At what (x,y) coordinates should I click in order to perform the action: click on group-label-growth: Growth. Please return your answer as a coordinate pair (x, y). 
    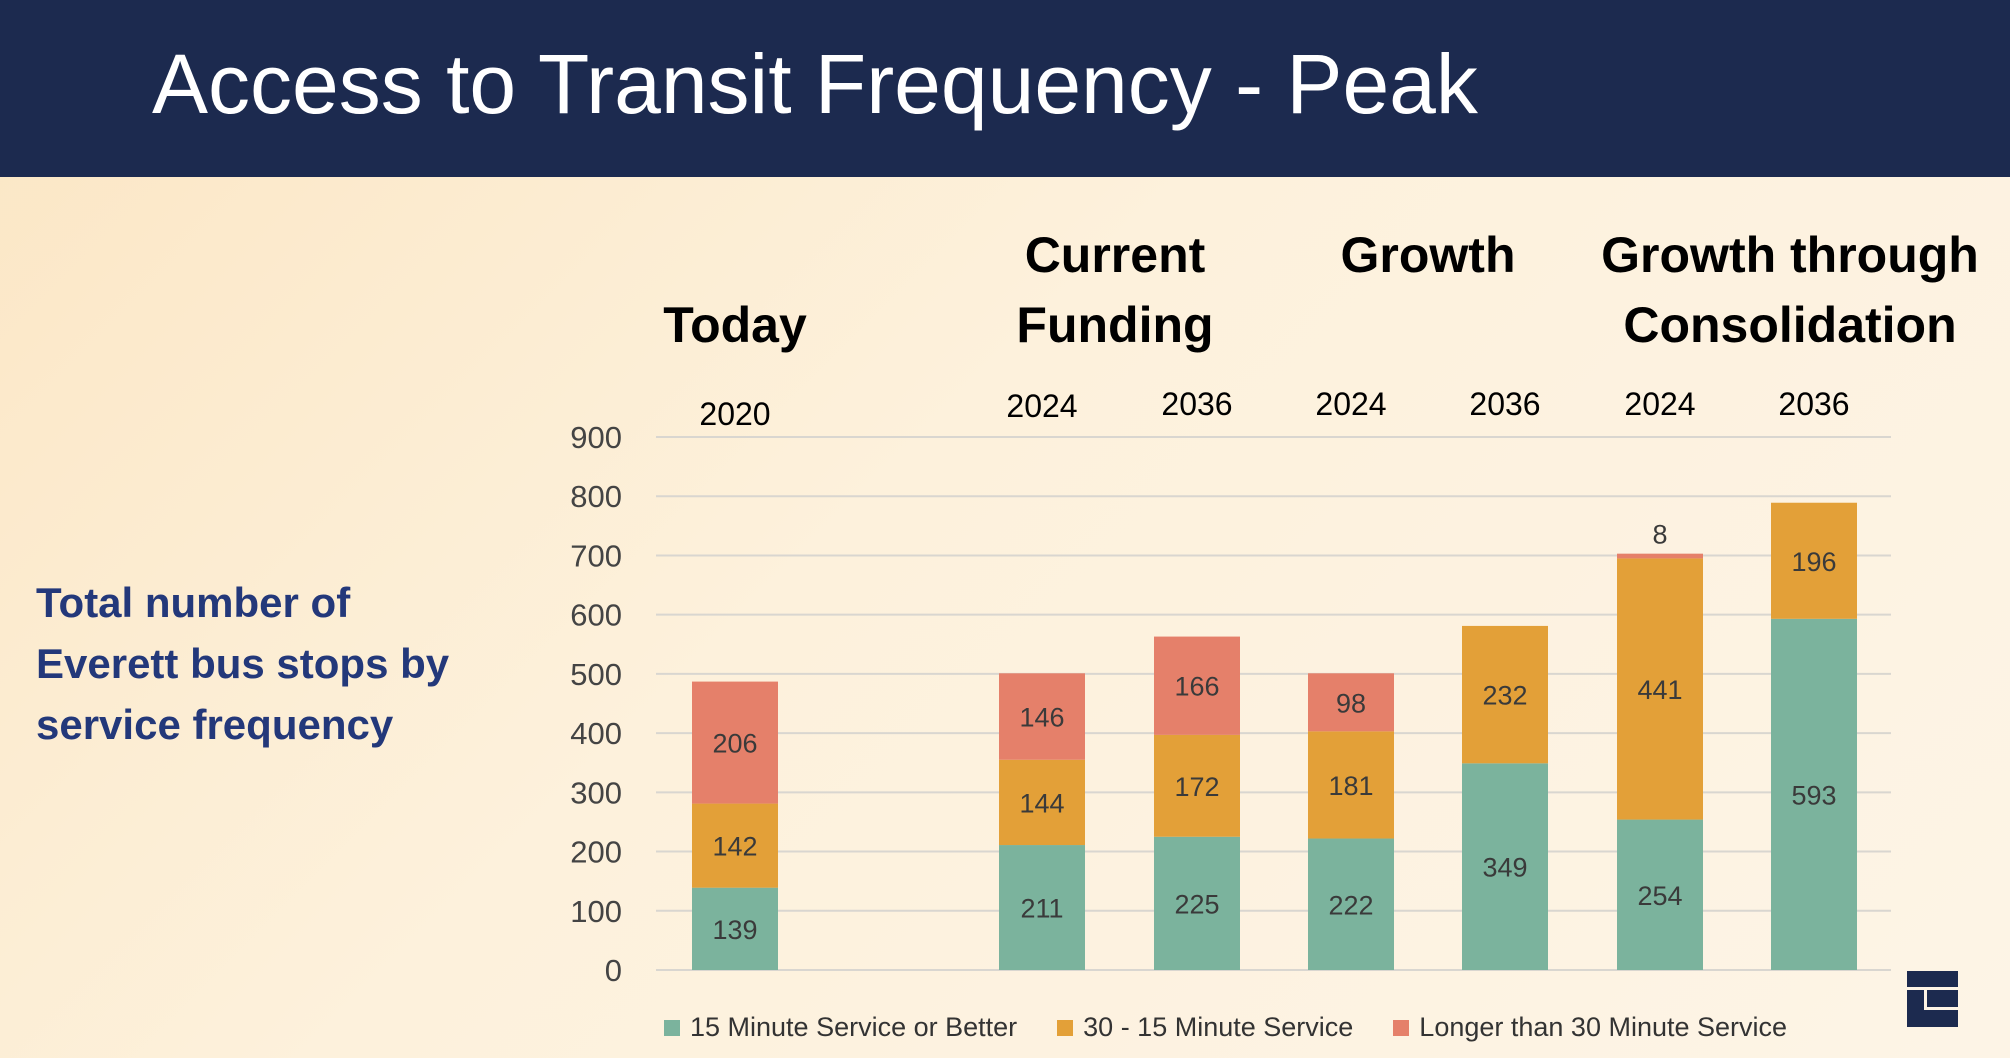
    Looking at the image, I should click on (1428, 255).